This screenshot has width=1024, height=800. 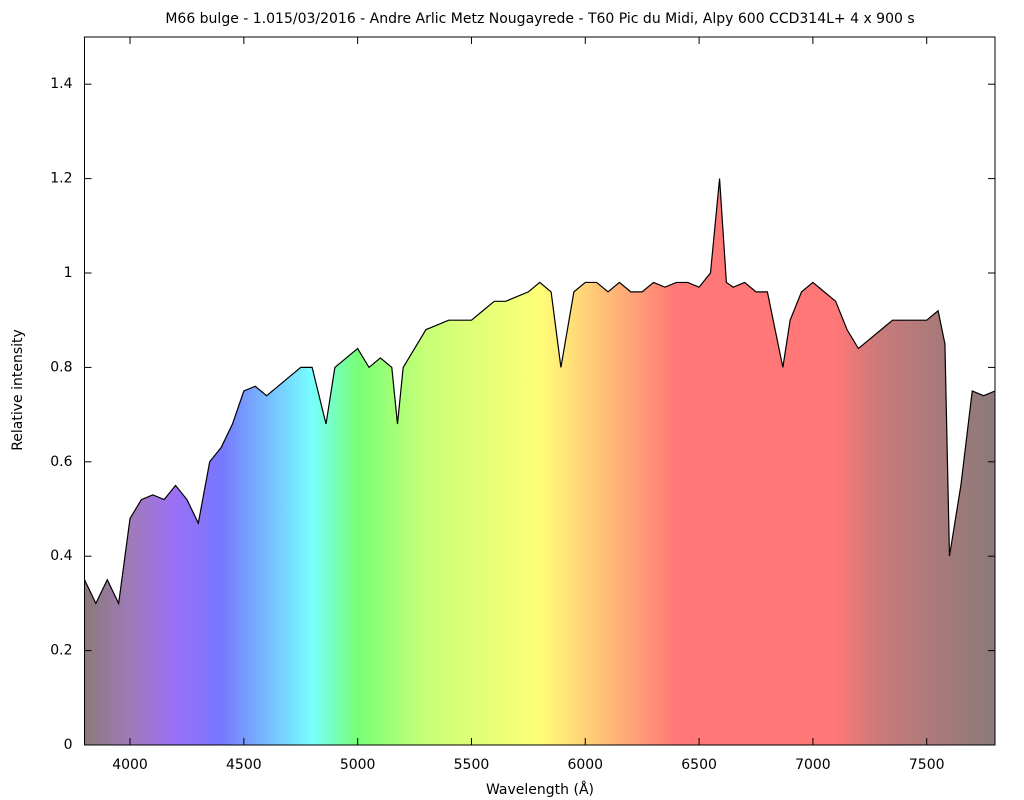 I want to click on y-tick-label: 0.8, so click(x=61, y=367).